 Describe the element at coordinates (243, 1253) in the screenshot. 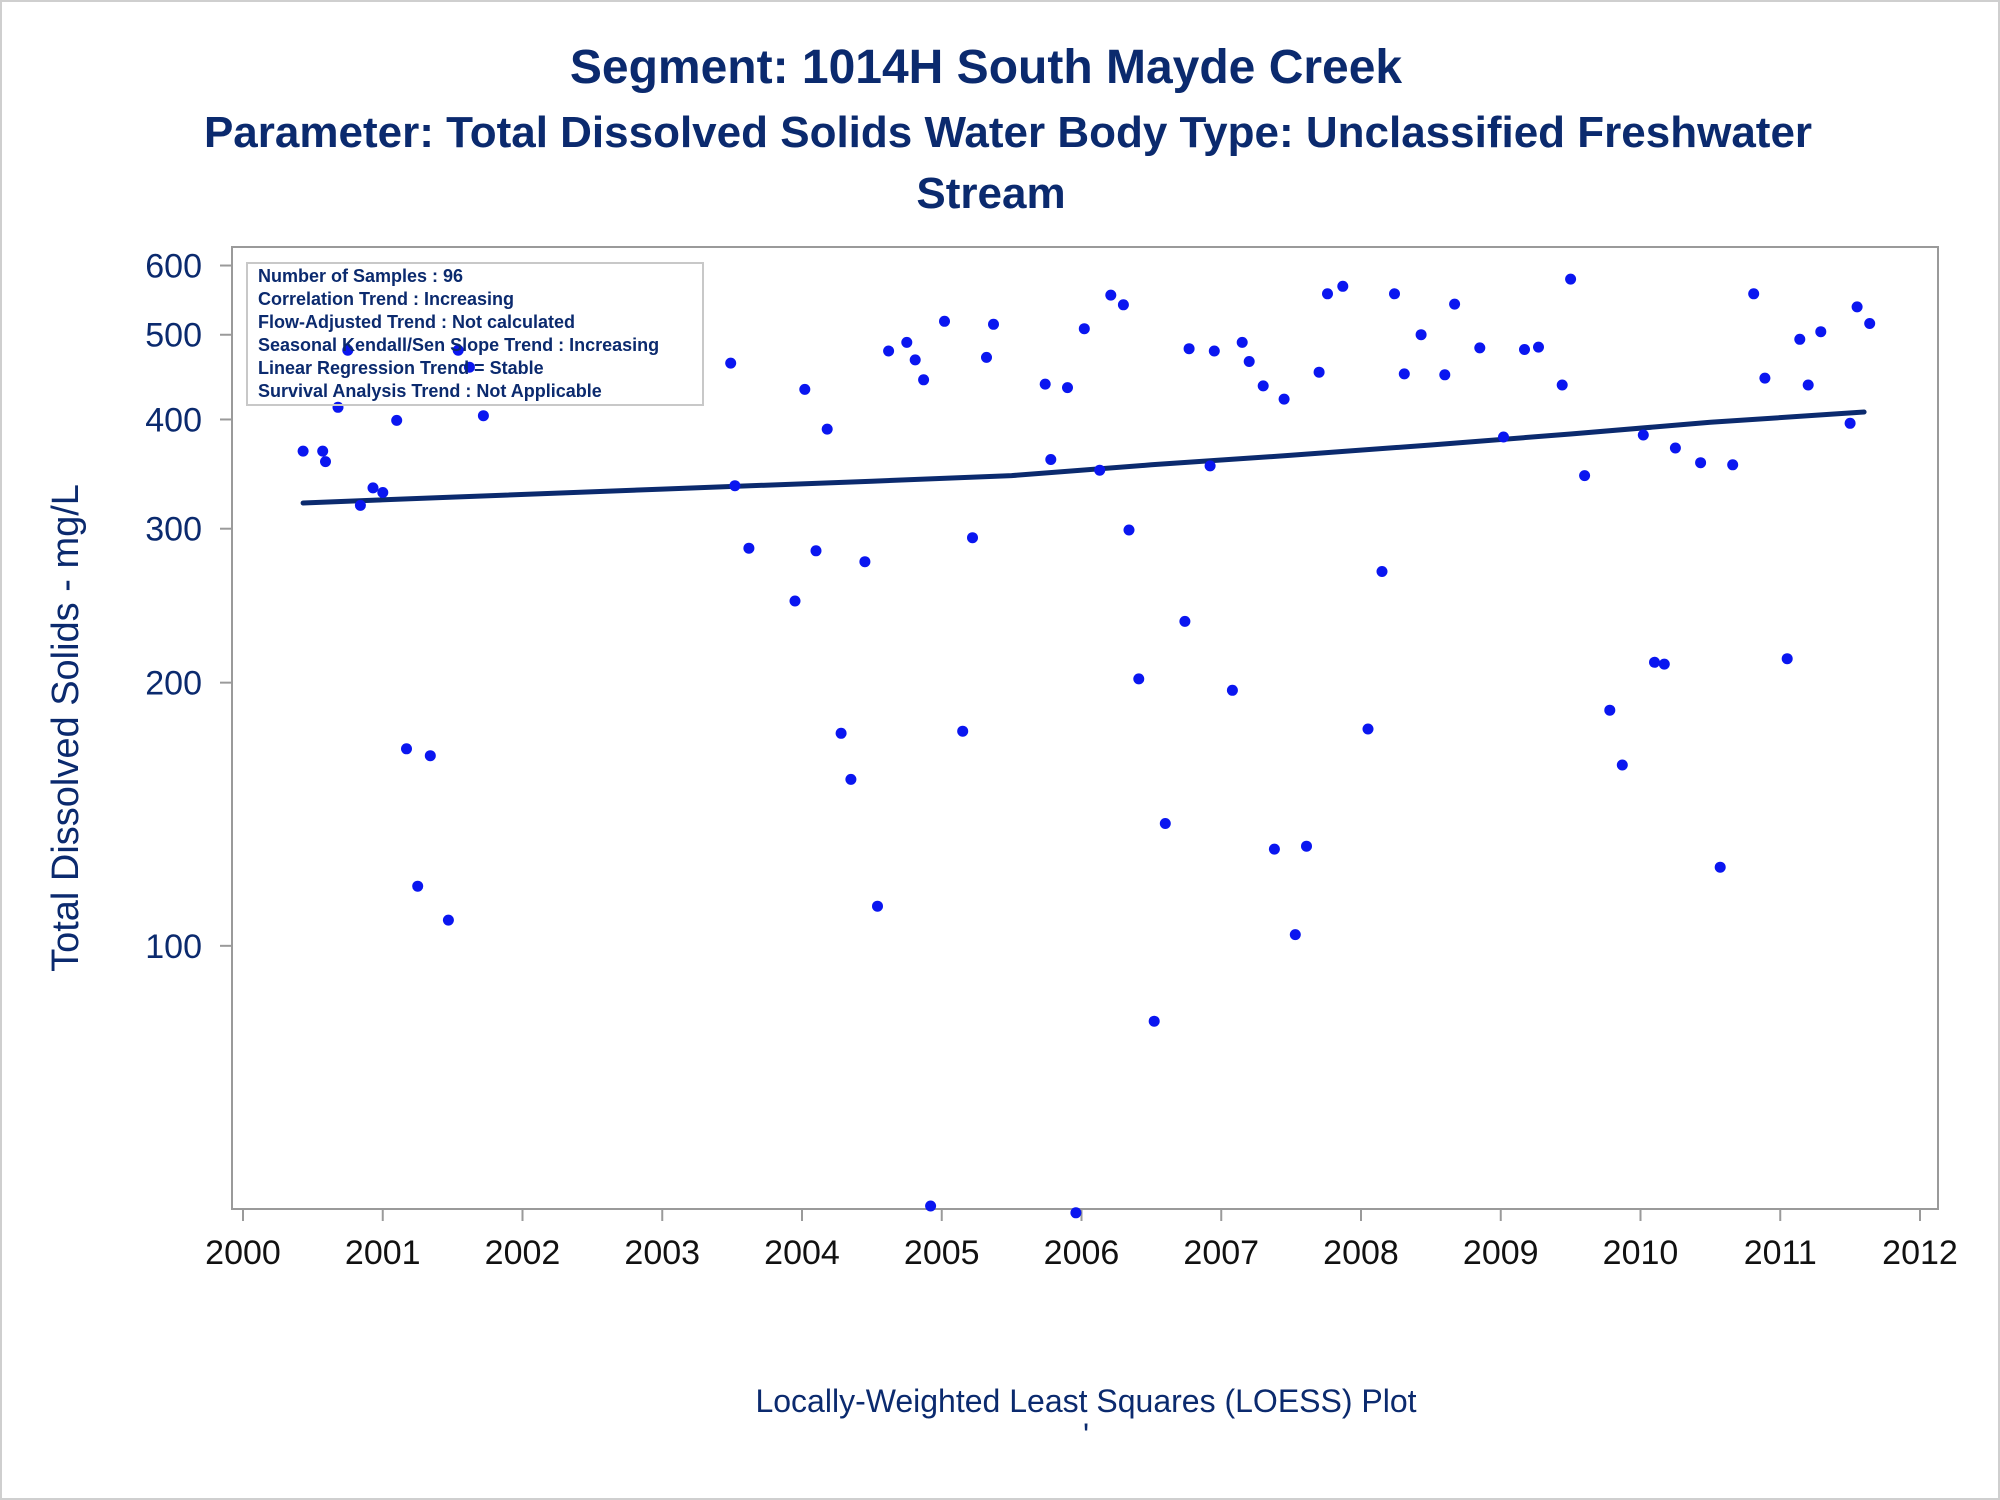

I see `x-tick-label-2000: 2000` at that location.